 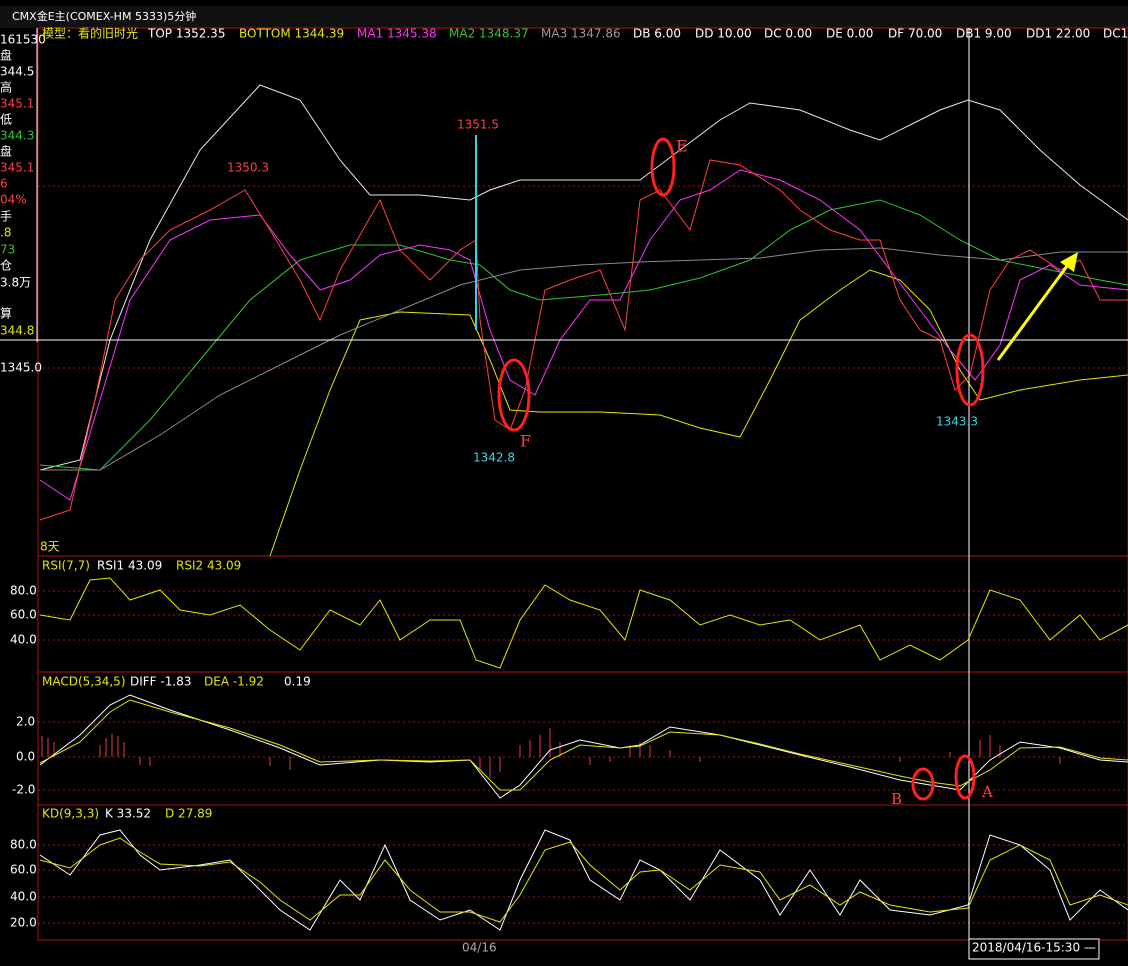 I want to click on annotation: 1342.8, so click(x=494, y=458).